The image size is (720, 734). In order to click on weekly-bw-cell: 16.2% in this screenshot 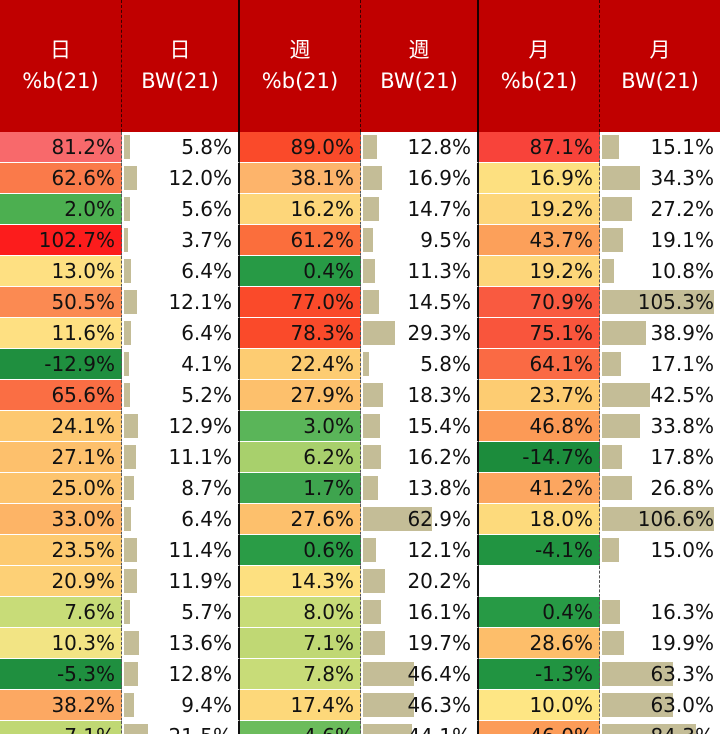, I will do `click(420, 457)`.